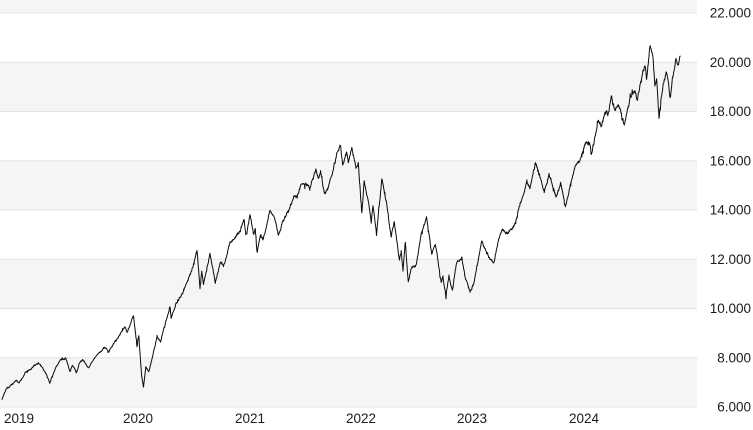 This screenshot has width=753, height=430. Describe the element at coordinates (730, 111) in the screenshot. I see `y-axis-label: 18.000` at that location.